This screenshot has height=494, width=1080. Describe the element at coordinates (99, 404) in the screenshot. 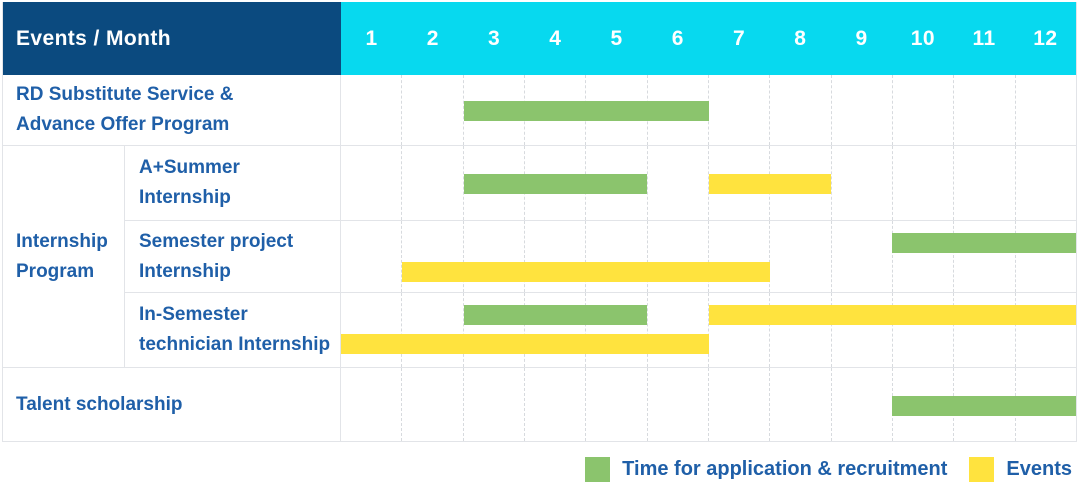

I see `row-label-line: Talent scholarship` at that location.